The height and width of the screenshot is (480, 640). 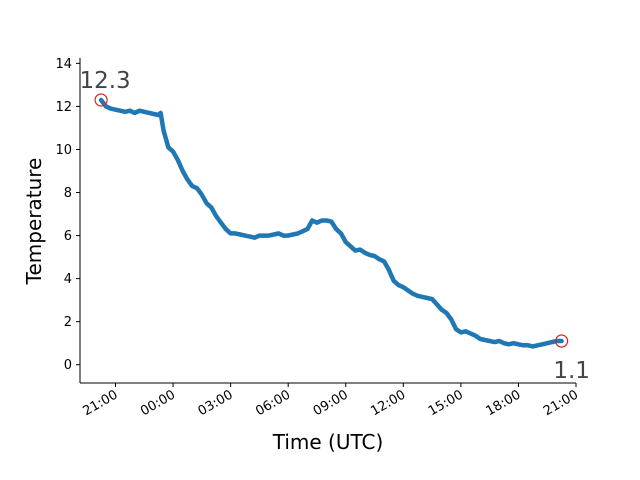 What do you see at coordinates (67, 215) in the screenshot?
I see `y-axis-ticks: 0 2 4 6 8 10 12 14` at bounding box center [67, 215].